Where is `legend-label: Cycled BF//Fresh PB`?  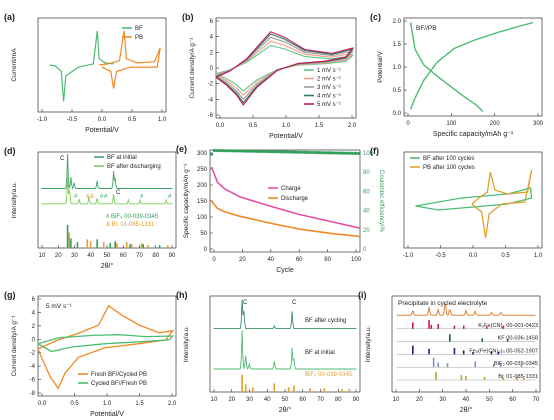
legend-label: Cycled BF//Fresh PB is located at coordinates (119, 384).